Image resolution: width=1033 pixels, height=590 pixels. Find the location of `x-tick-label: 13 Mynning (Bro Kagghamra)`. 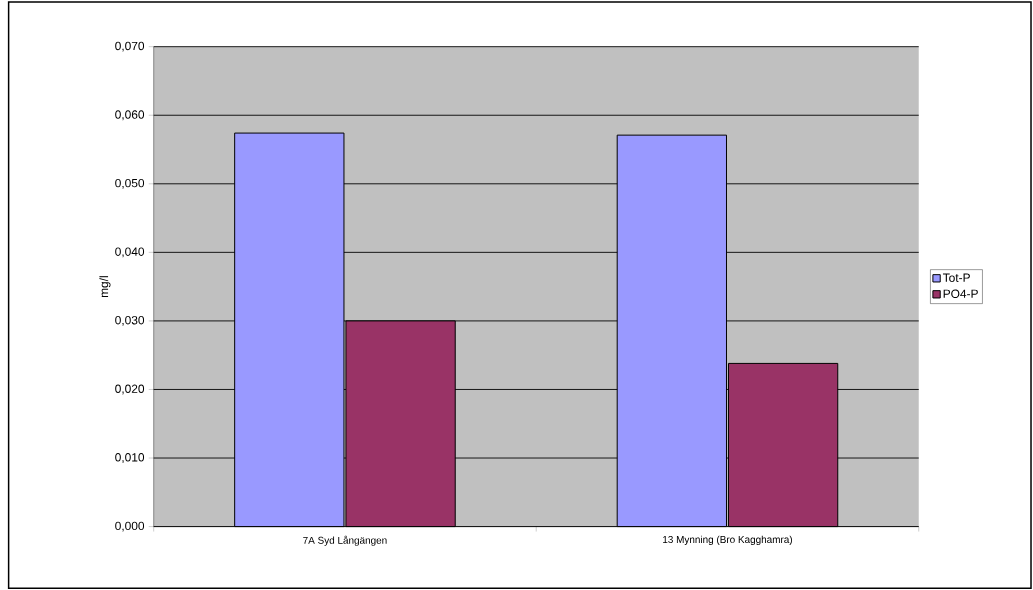

x-tick-label: 13 Mynning (Bro Kagghamra) is located at coordinates (727, 540).